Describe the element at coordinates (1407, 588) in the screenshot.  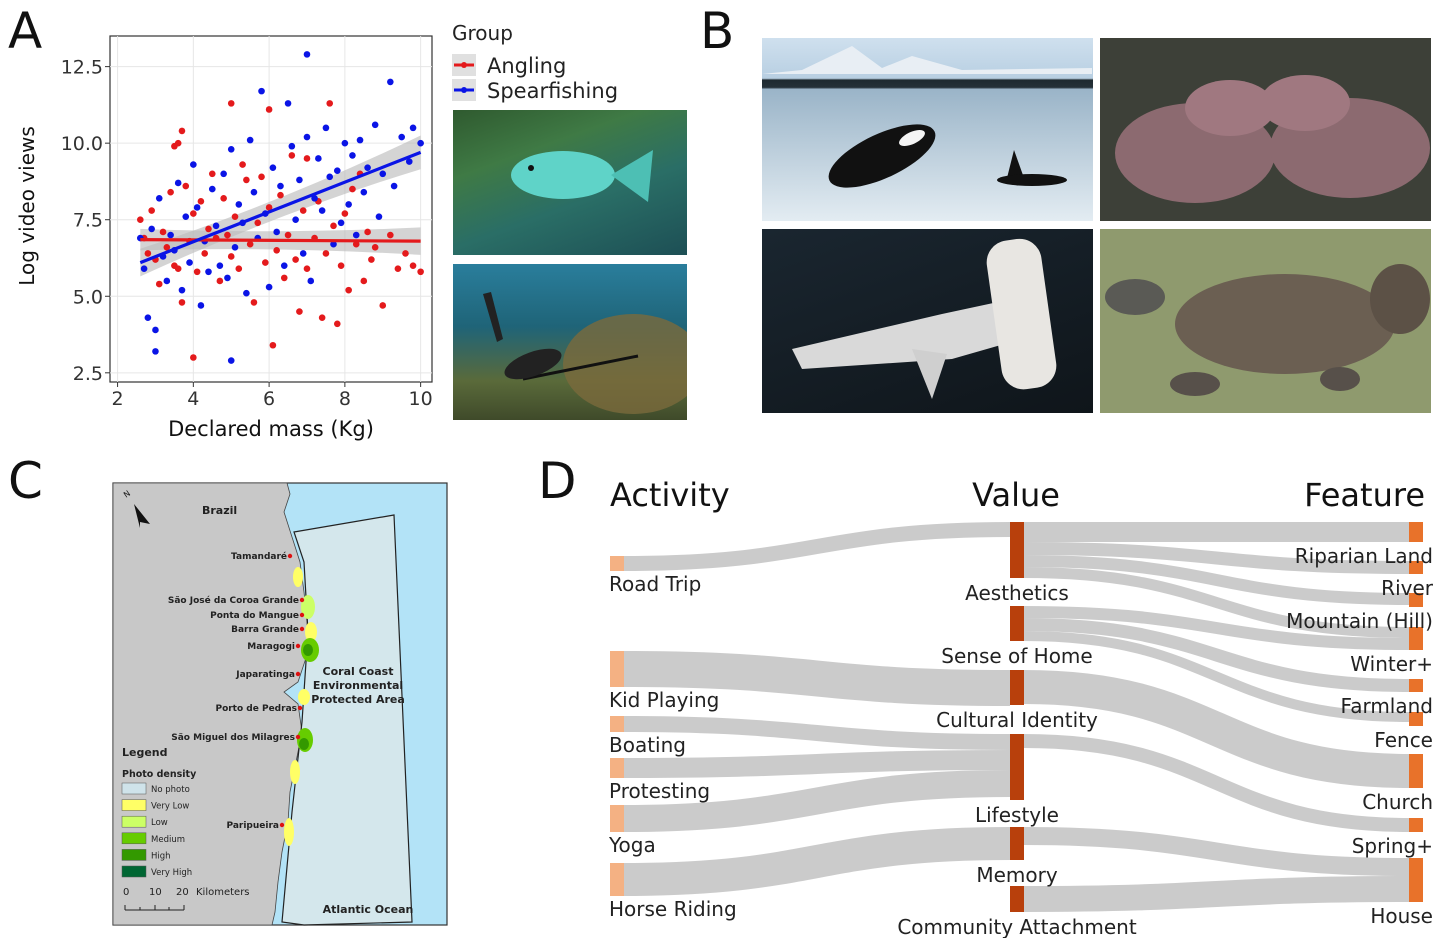
I see `feature-label: River` at that location.